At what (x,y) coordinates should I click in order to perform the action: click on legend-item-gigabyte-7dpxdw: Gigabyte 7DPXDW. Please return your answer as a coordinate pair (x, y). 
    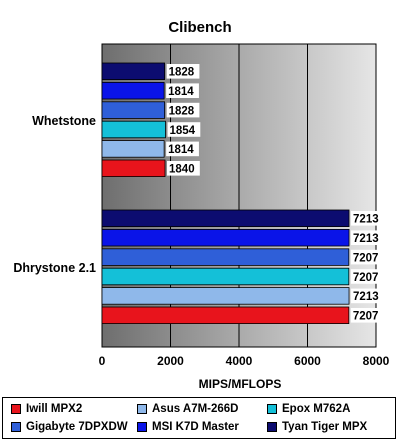
    Looking at the image, I should click on (69, 427).